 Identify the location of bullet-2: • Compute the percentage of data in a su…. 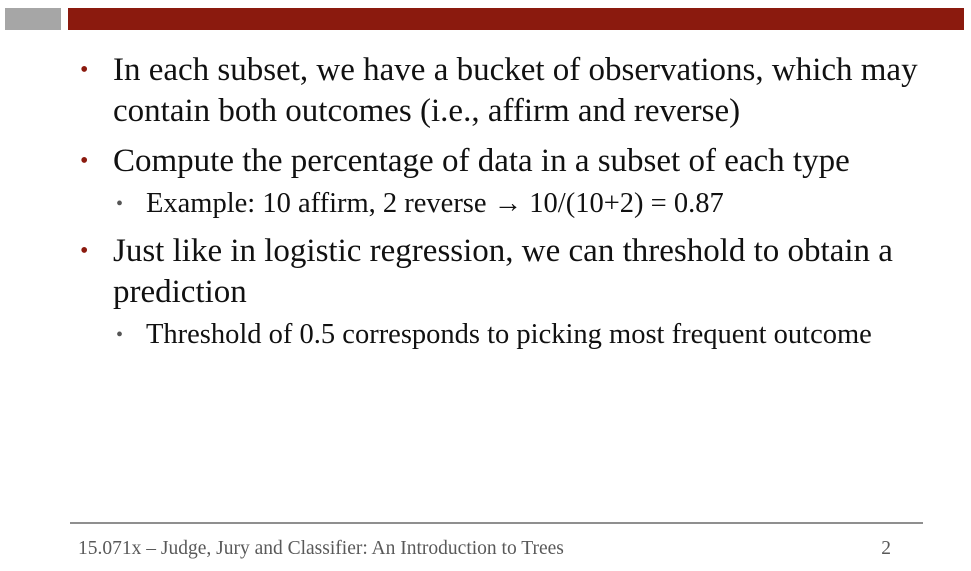
(503, 161).